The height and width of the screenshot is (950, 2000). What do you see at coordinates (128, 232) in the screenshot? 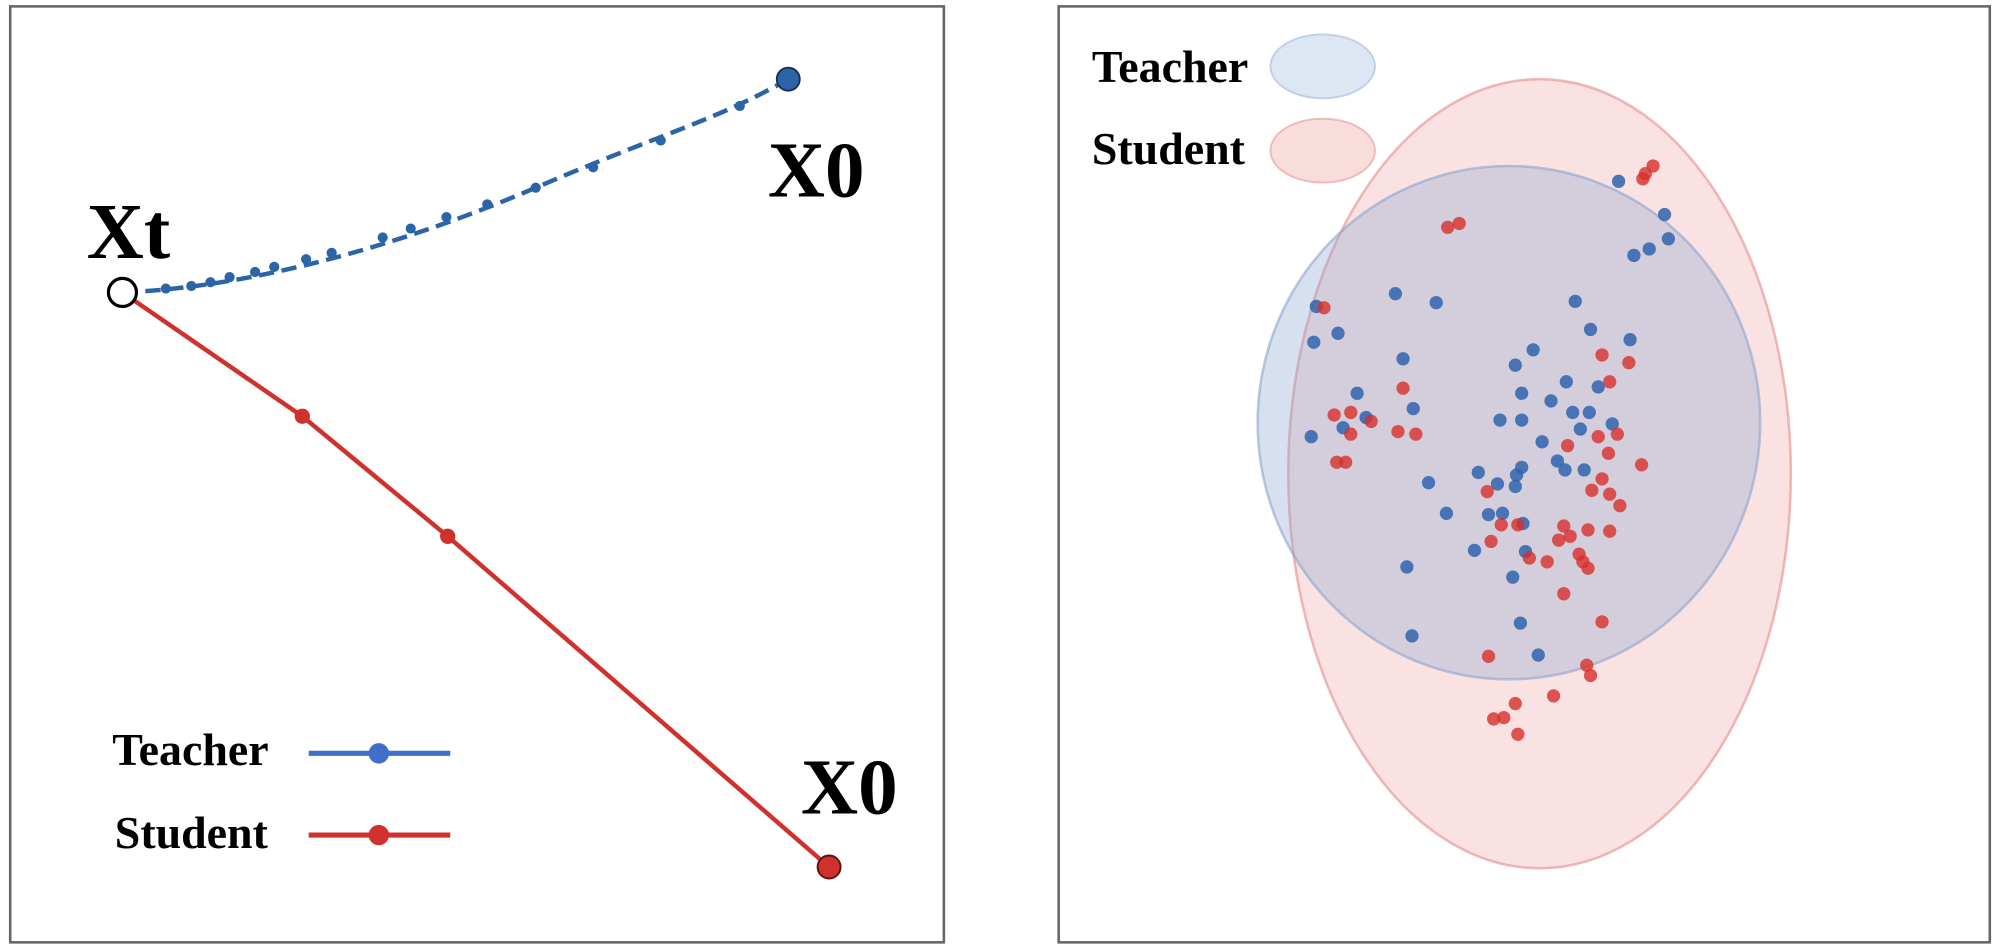
I see `start-label: Xt` at bounding box center [128, 232].